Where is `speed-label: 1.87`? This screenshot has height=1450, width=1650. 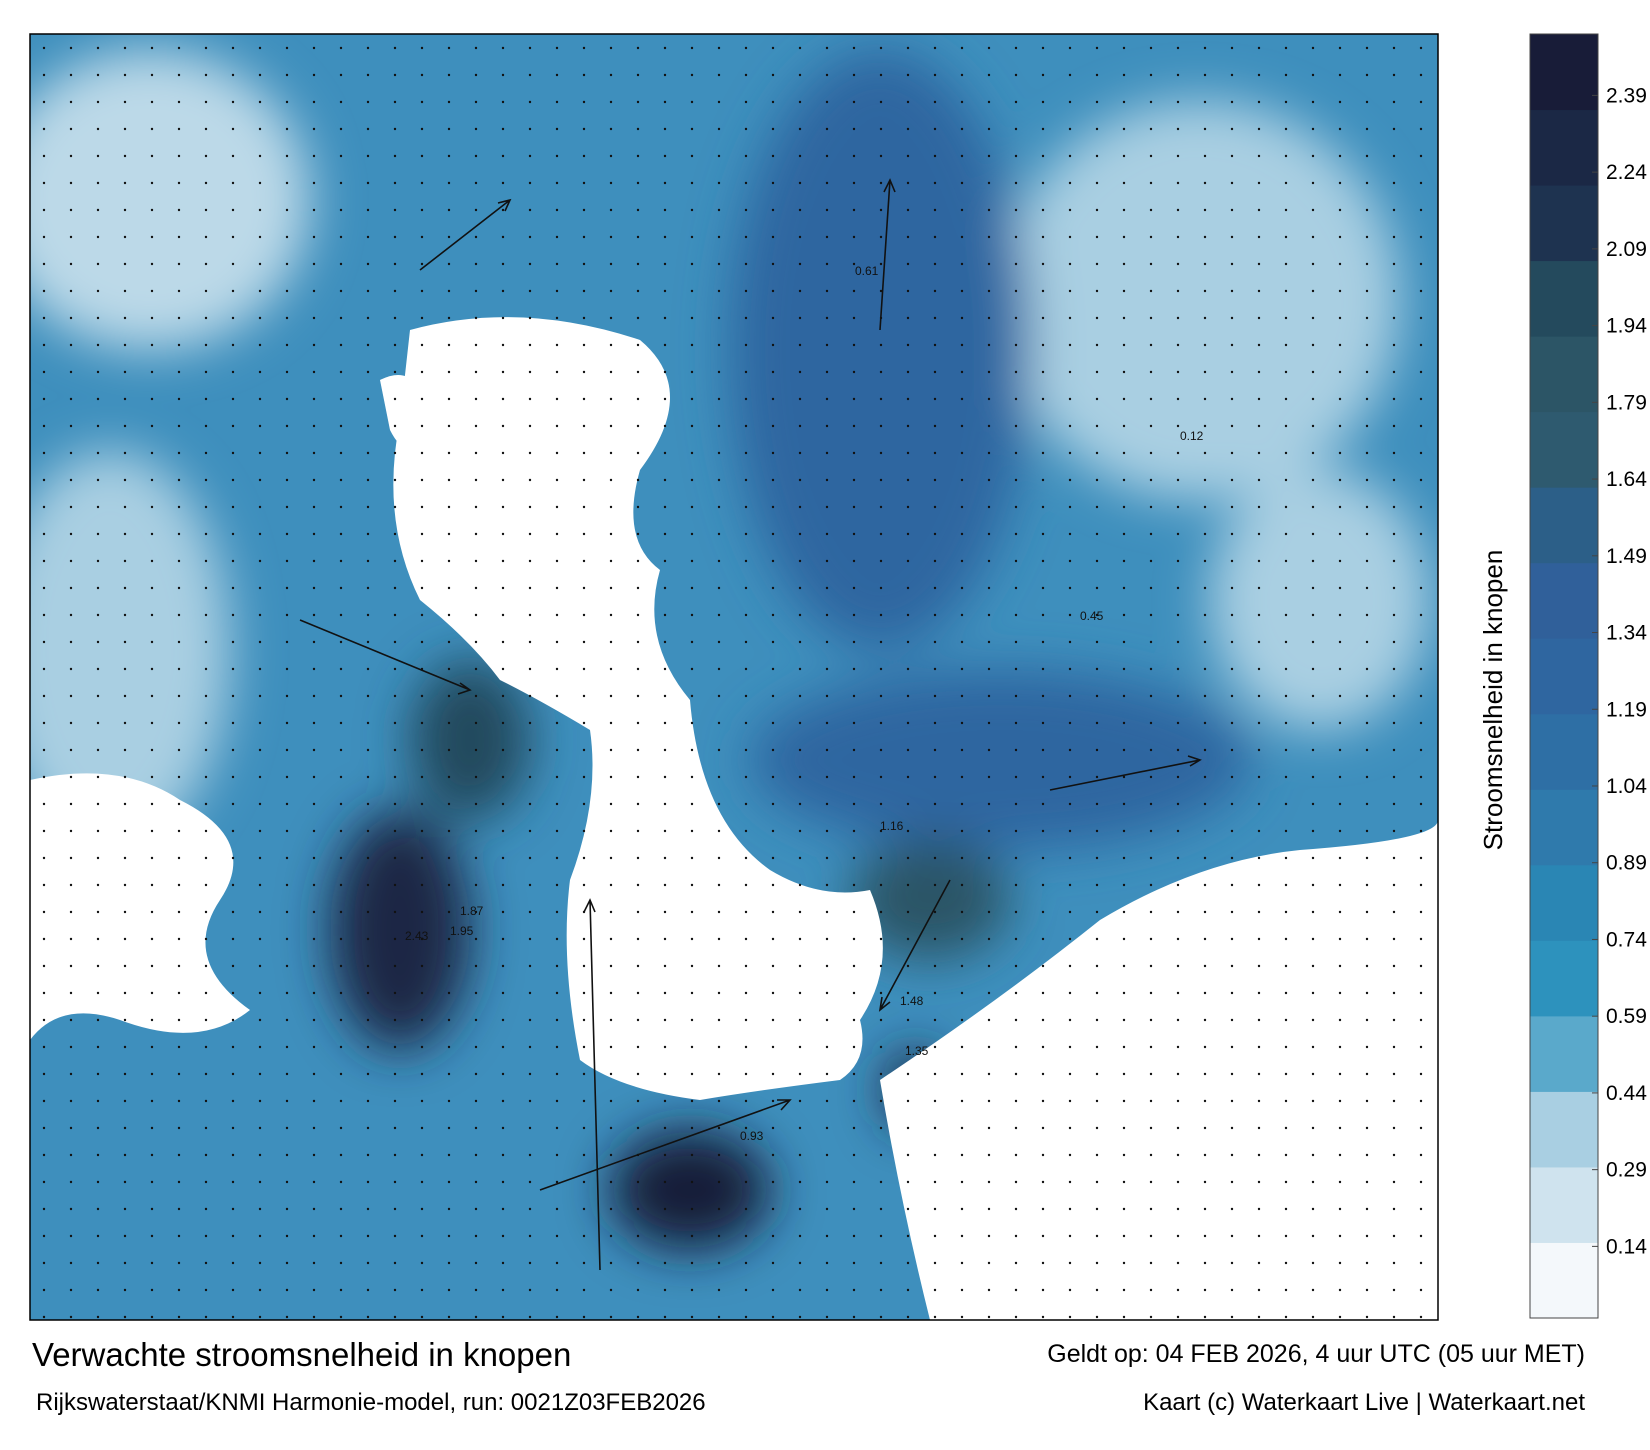
speed-label: 1.87 is located at coordinates (472, 911).